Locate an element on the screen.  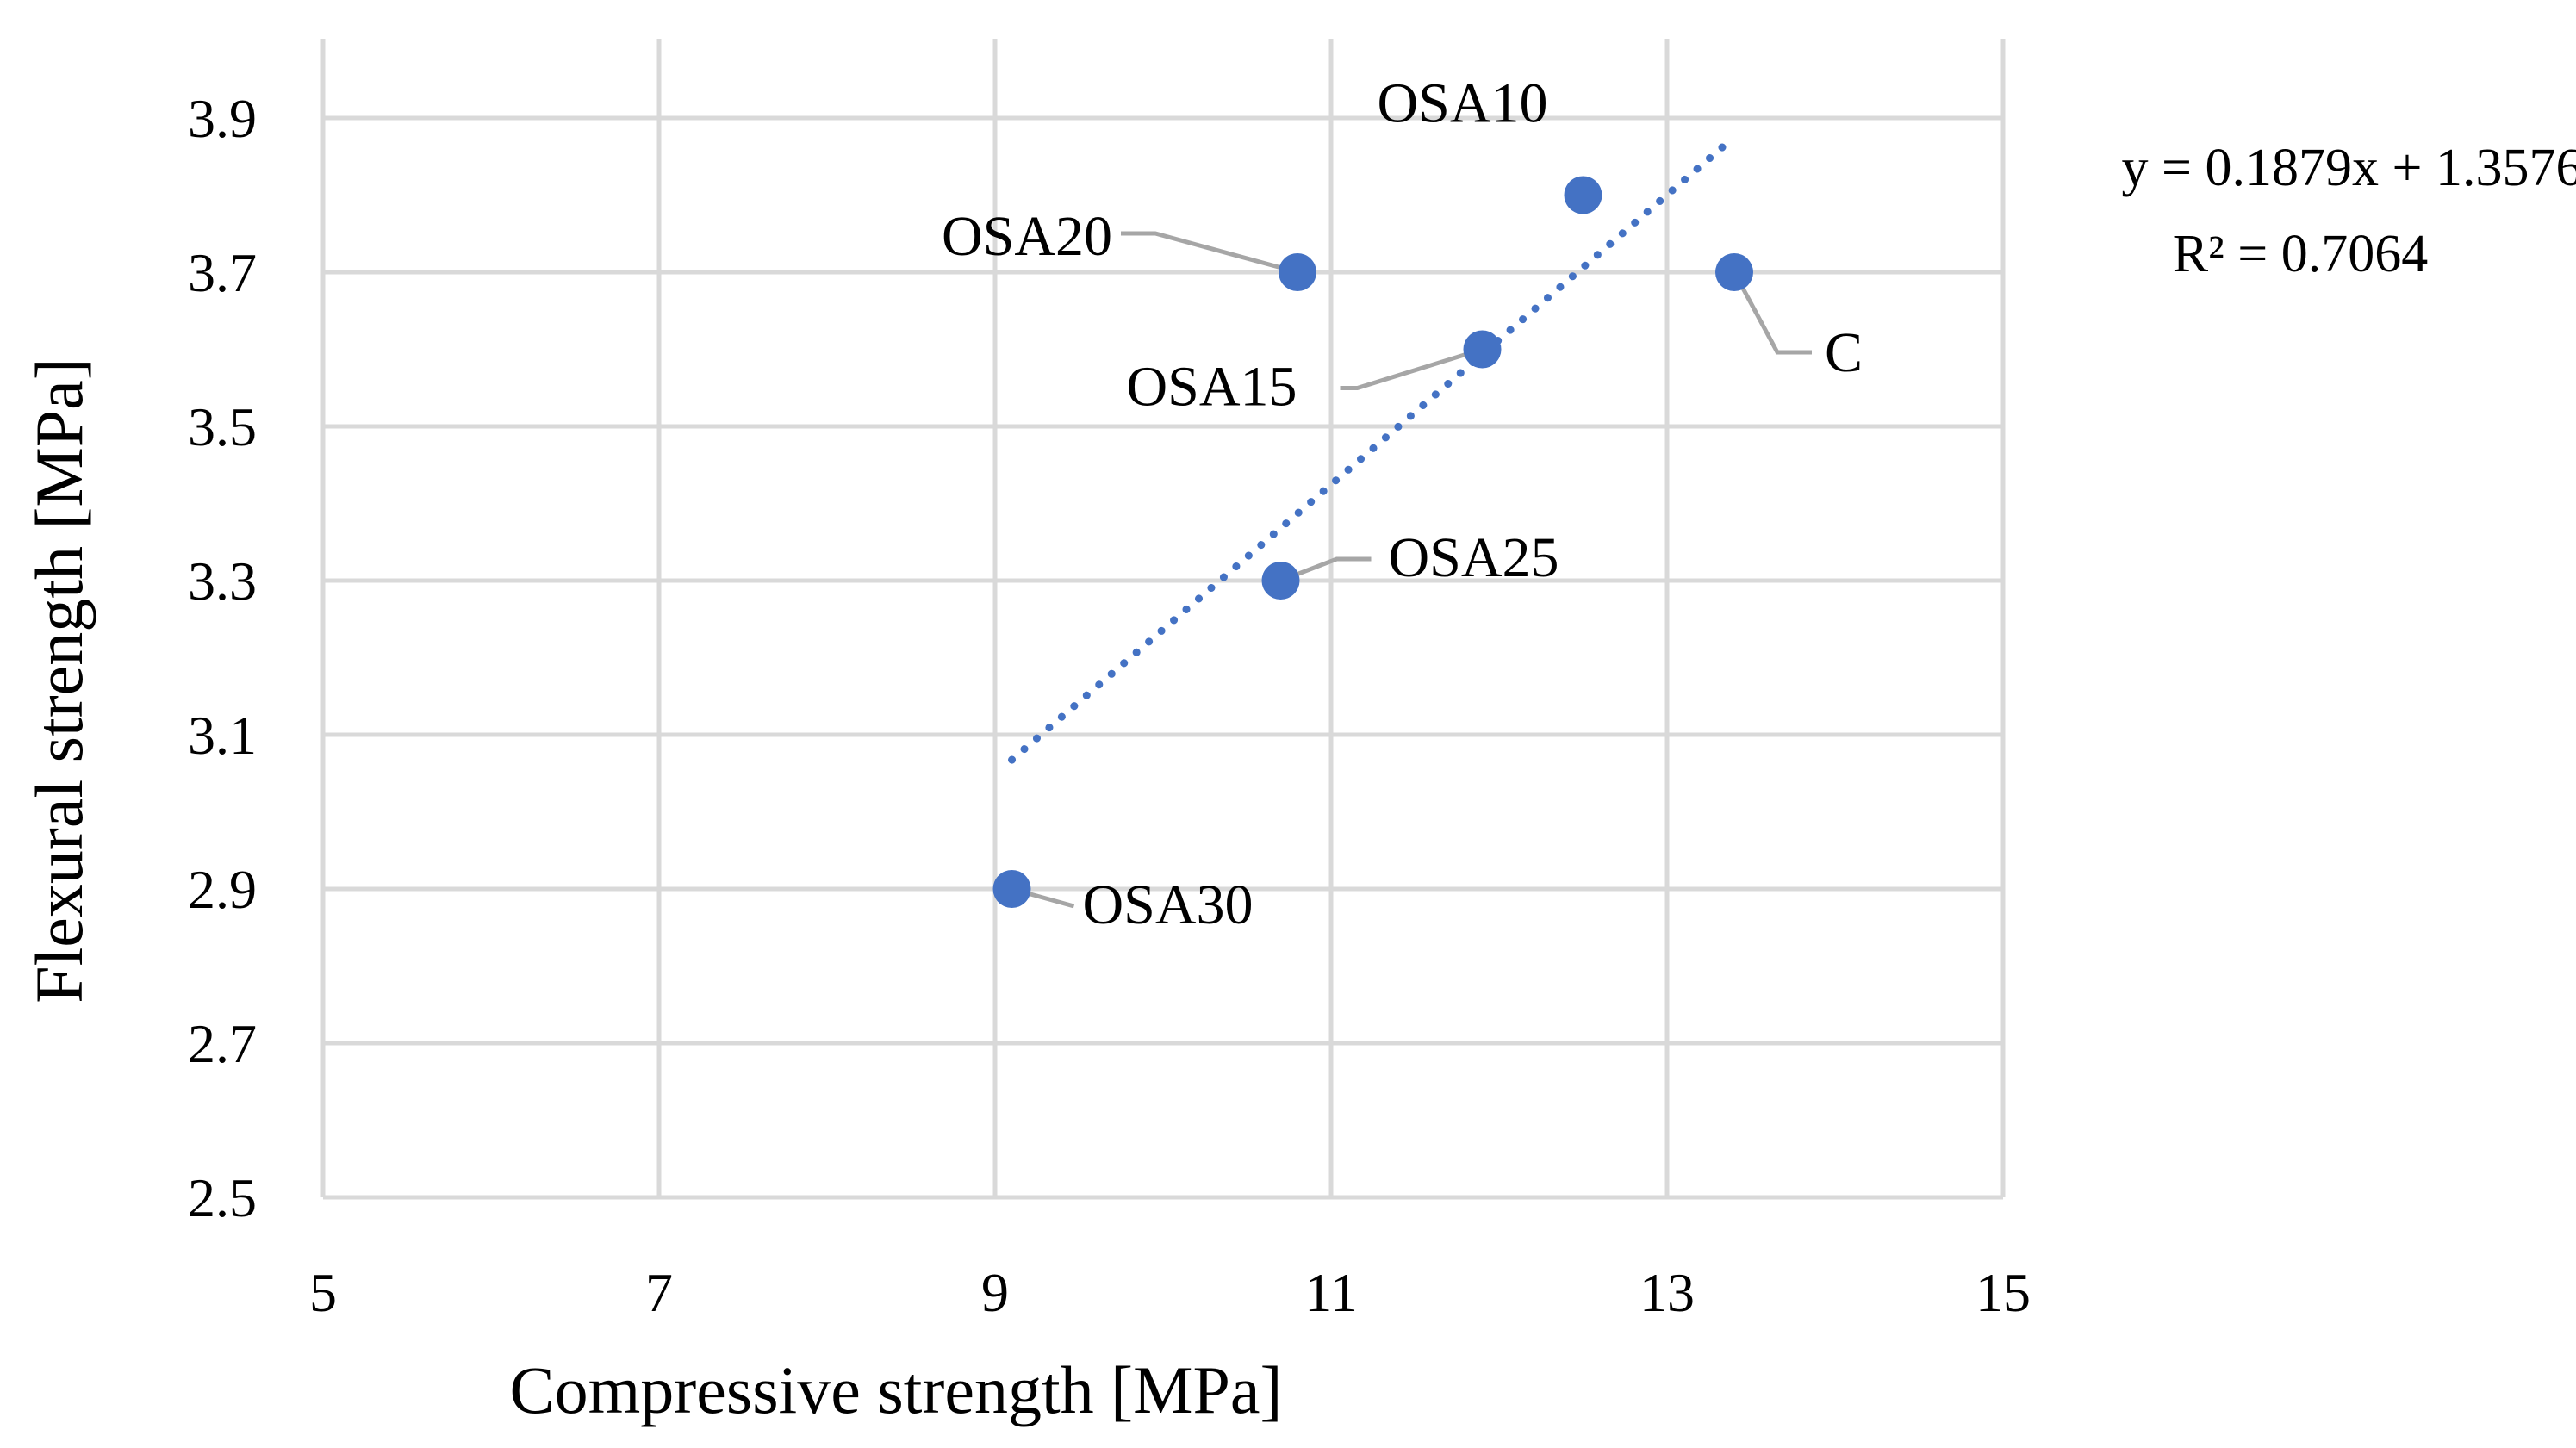
x-tick-label: 11 is located at coordinates (1331, 1292).